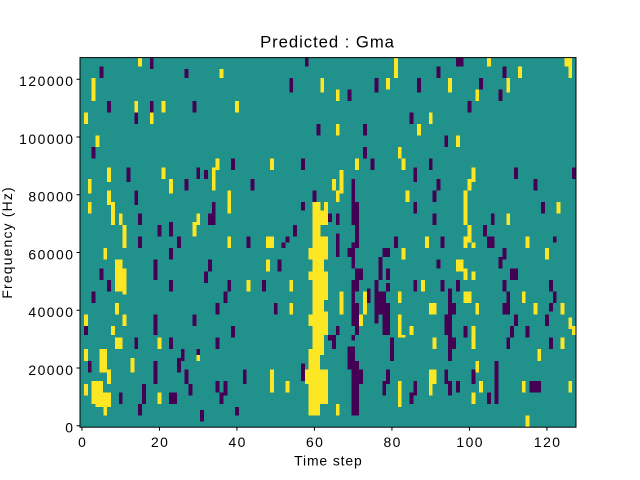  What do you see at coordinates (548, 442) in the screenshot?
I see `svg-text: 120` at bounding box center [548, 442].